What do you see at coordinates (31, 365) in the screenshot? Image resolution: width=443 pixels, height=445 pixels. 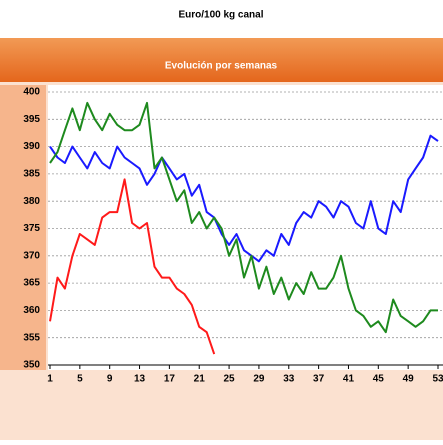 I see `y-tick-label: 350` at bounding box center [31, 365].